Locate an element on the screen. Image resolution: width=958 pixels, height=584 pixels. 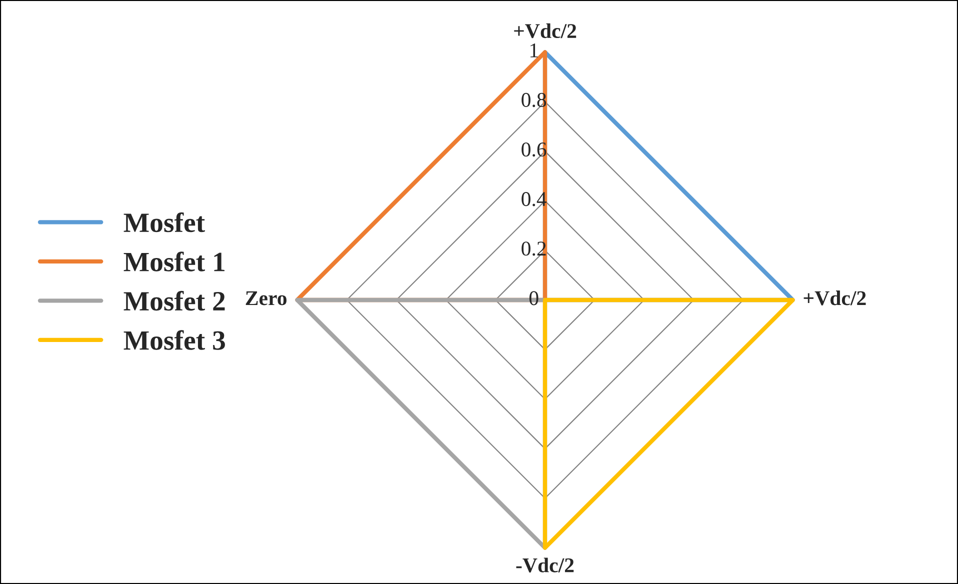
y-tick-label: 1 is located at coordinates (534, 50).